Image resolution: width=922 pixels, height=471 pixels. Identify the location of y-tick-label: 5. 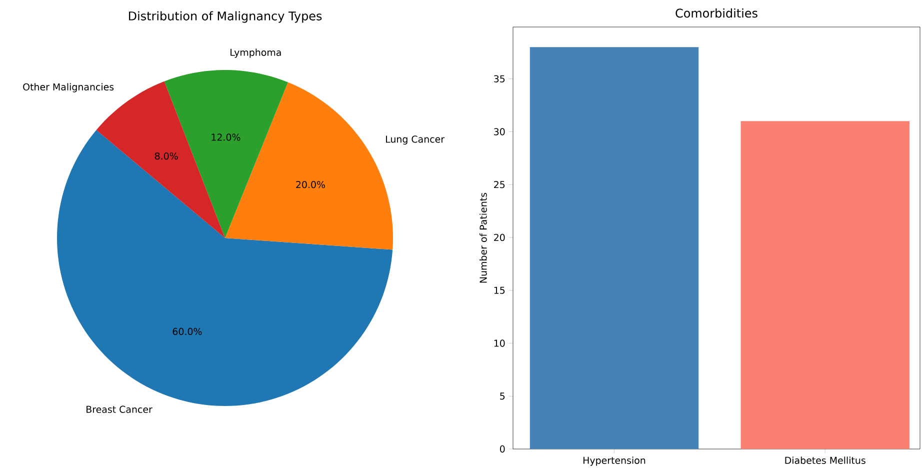
(502, 396).